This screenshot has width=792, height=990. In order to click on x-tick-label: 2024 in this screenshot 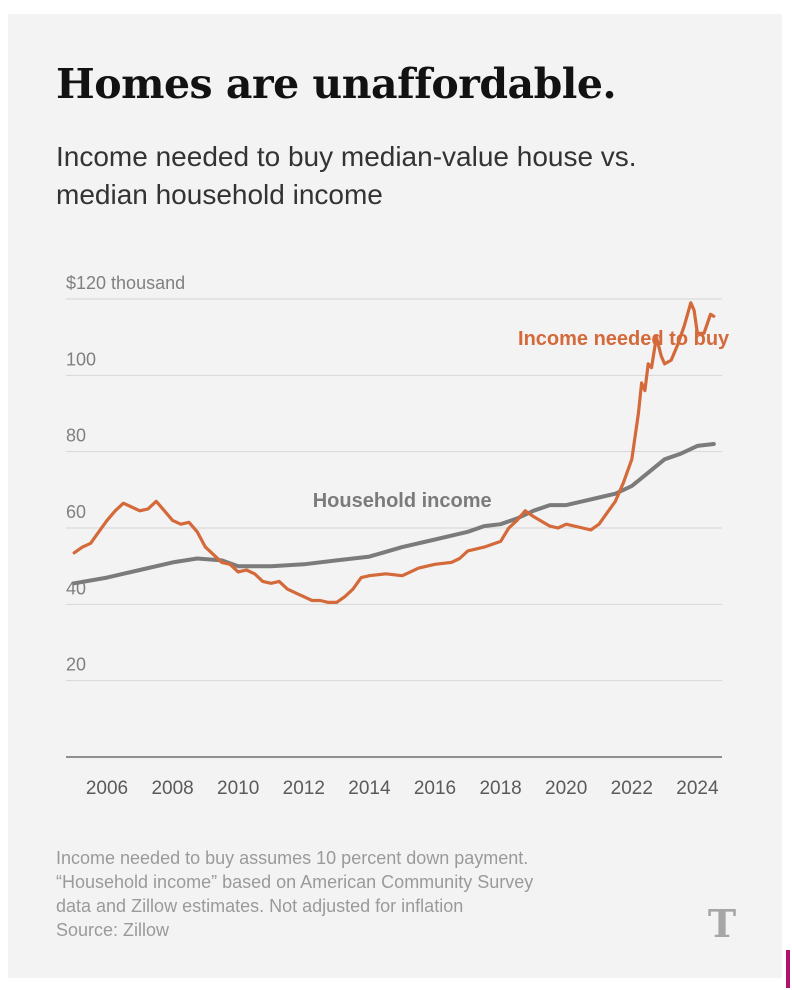, I will do `click(697, 788)`.